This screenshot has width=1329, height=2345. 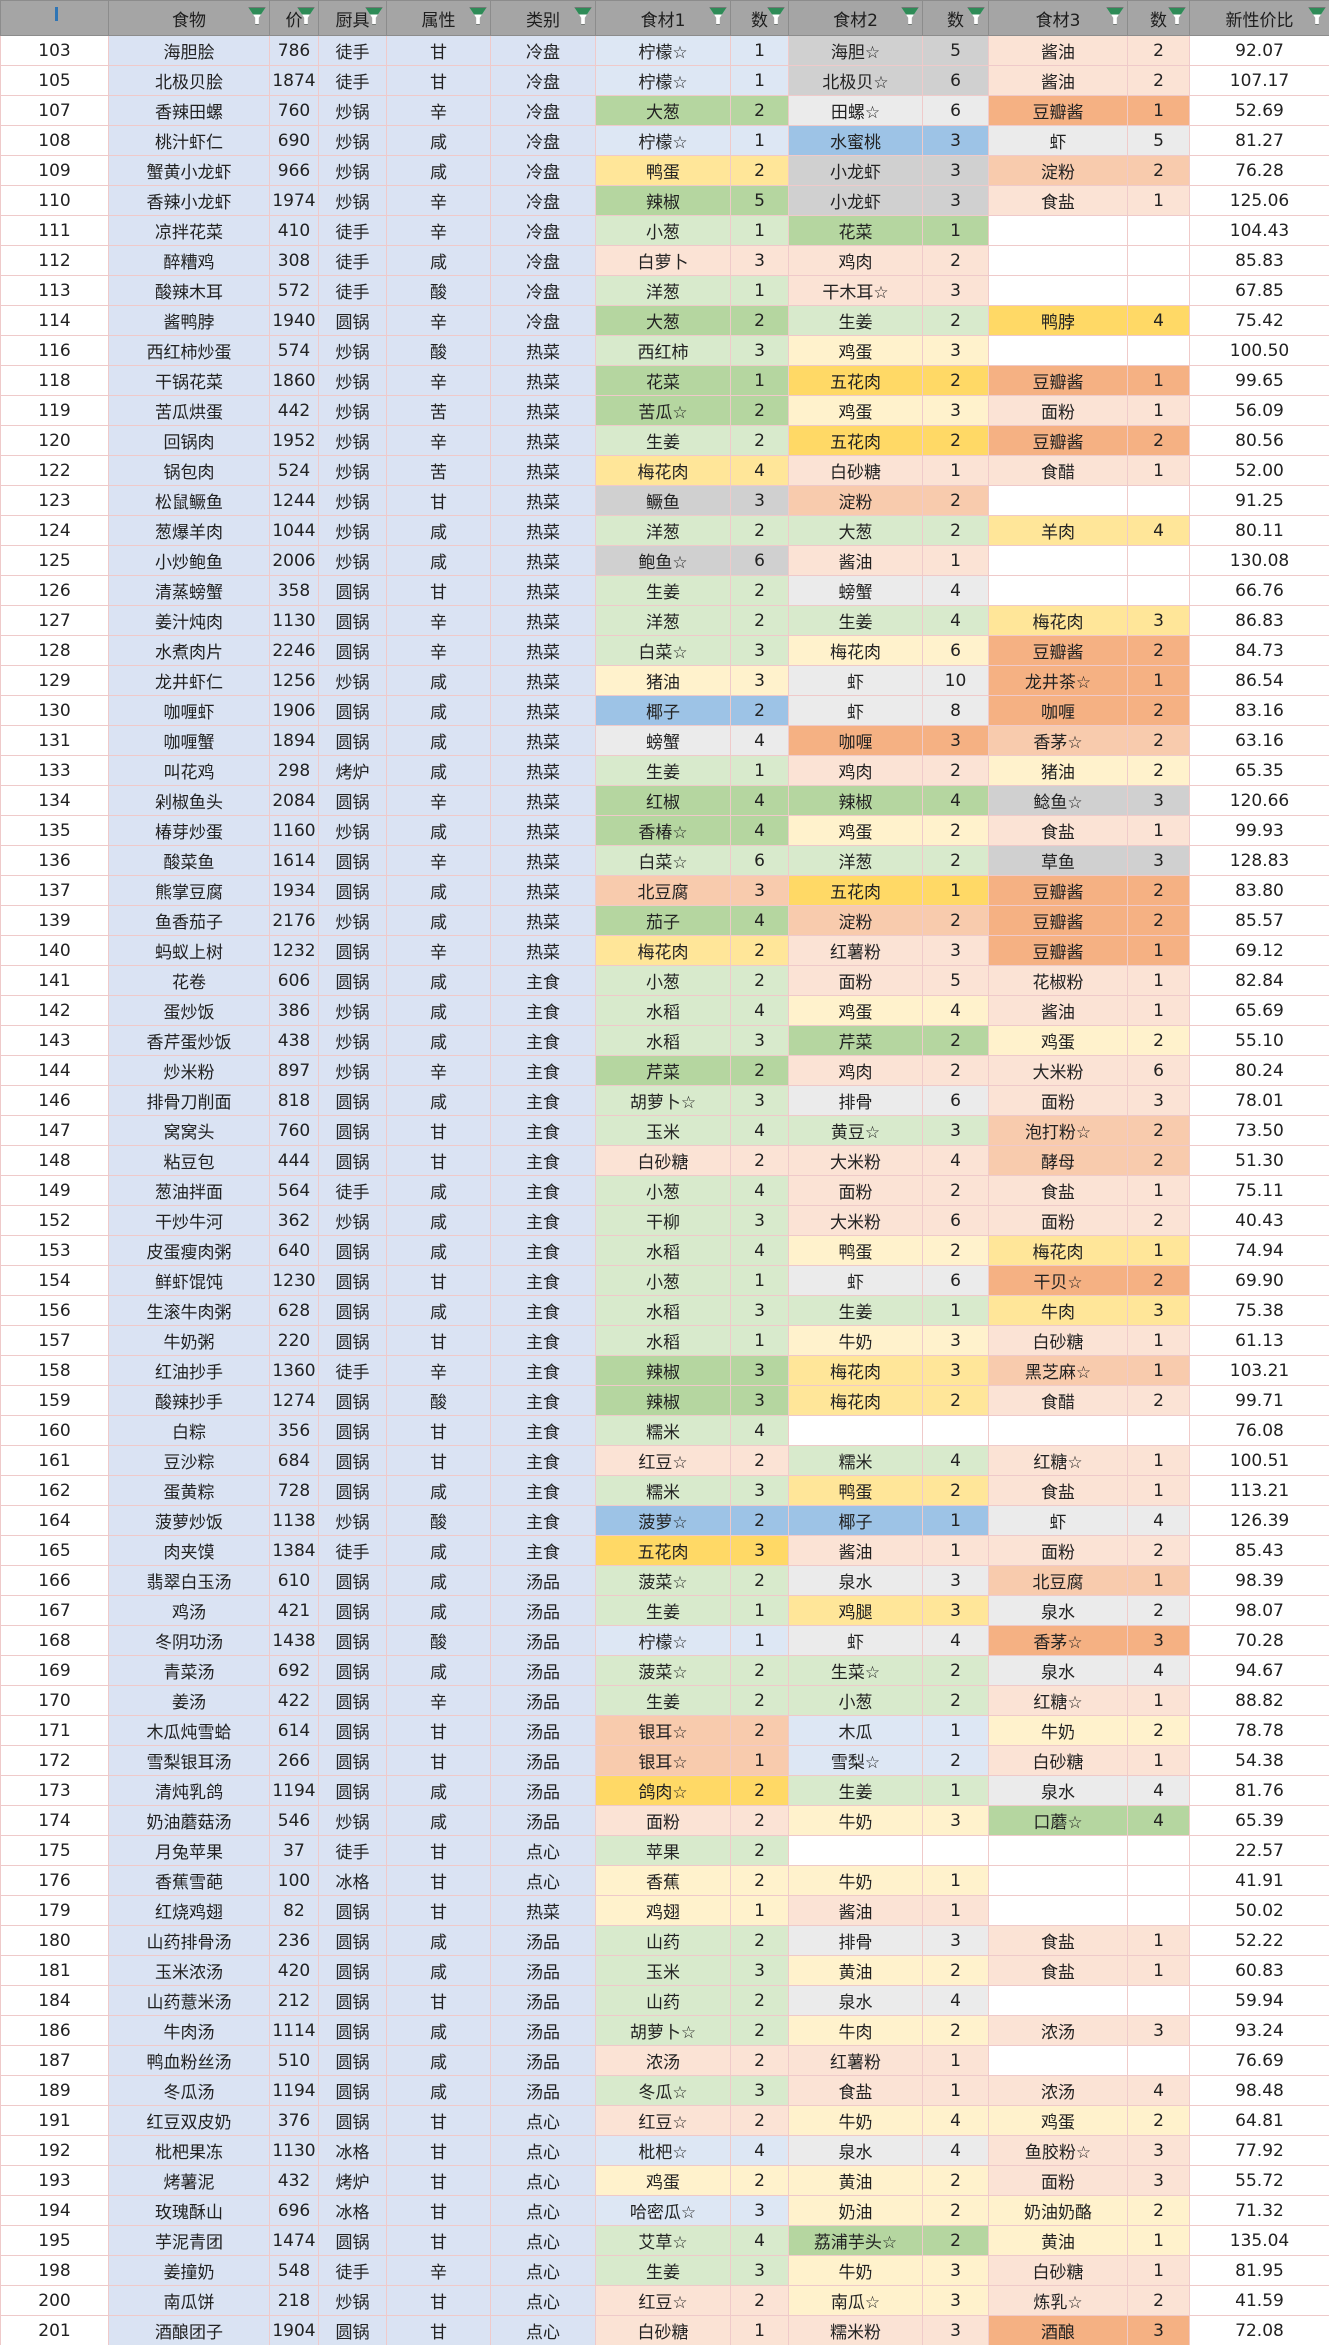 I want to click on table-cell: 1274, so click(x=294, y=1400).